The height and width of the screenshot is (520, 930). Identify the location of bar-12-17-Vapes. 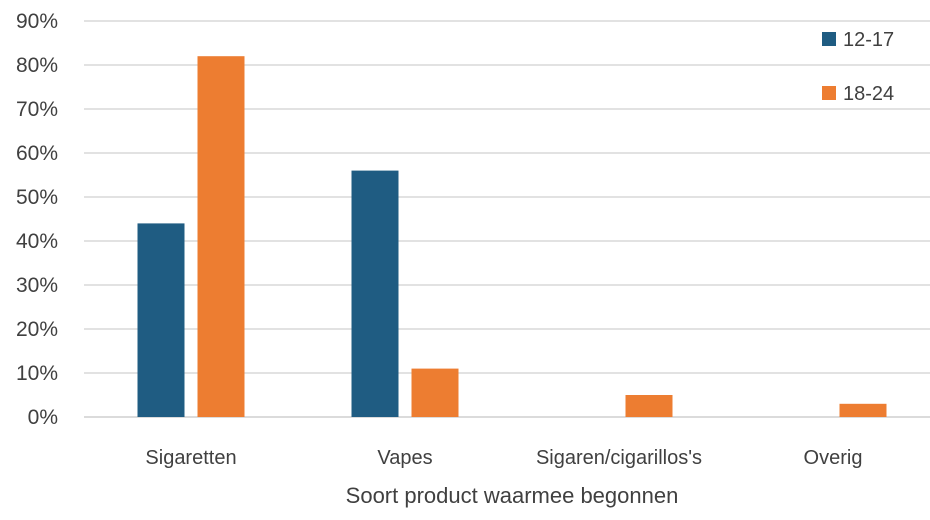
(375, 293).